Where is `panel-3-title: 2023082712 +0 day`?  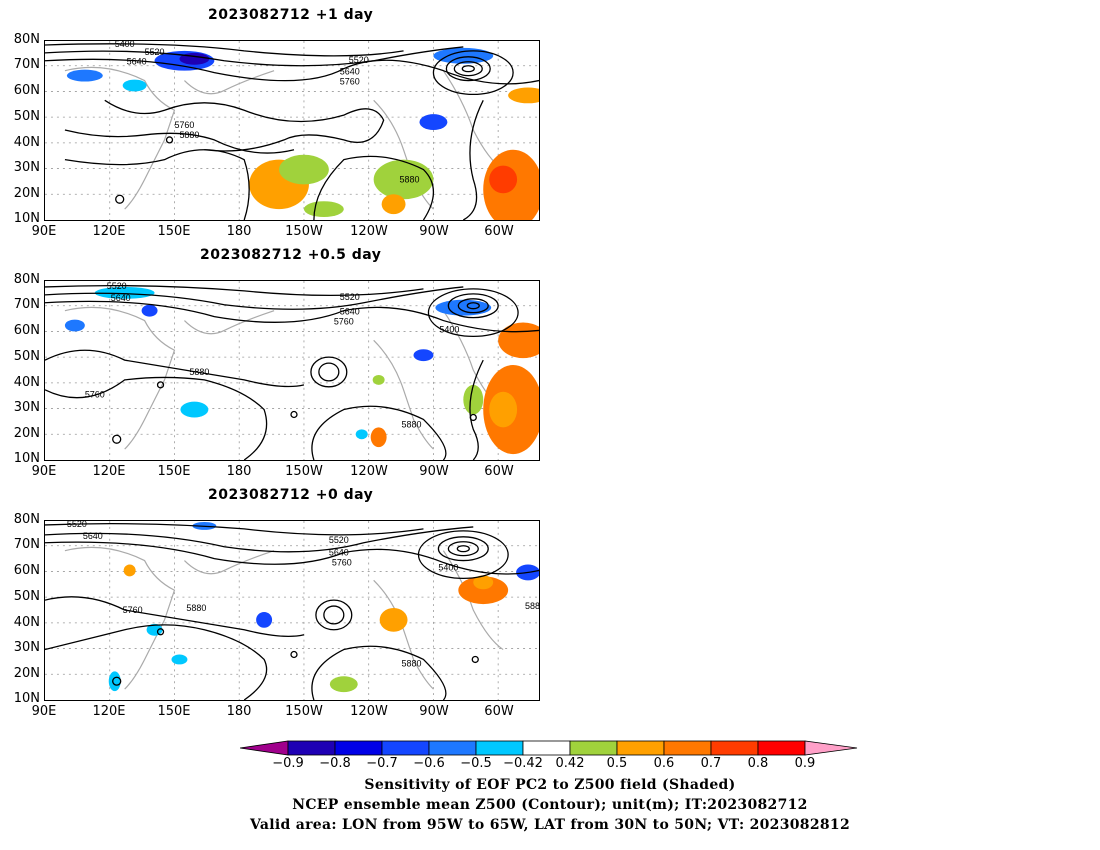 panel-3-title: 2023082712 +0 day is located at coordinates (291, 495).